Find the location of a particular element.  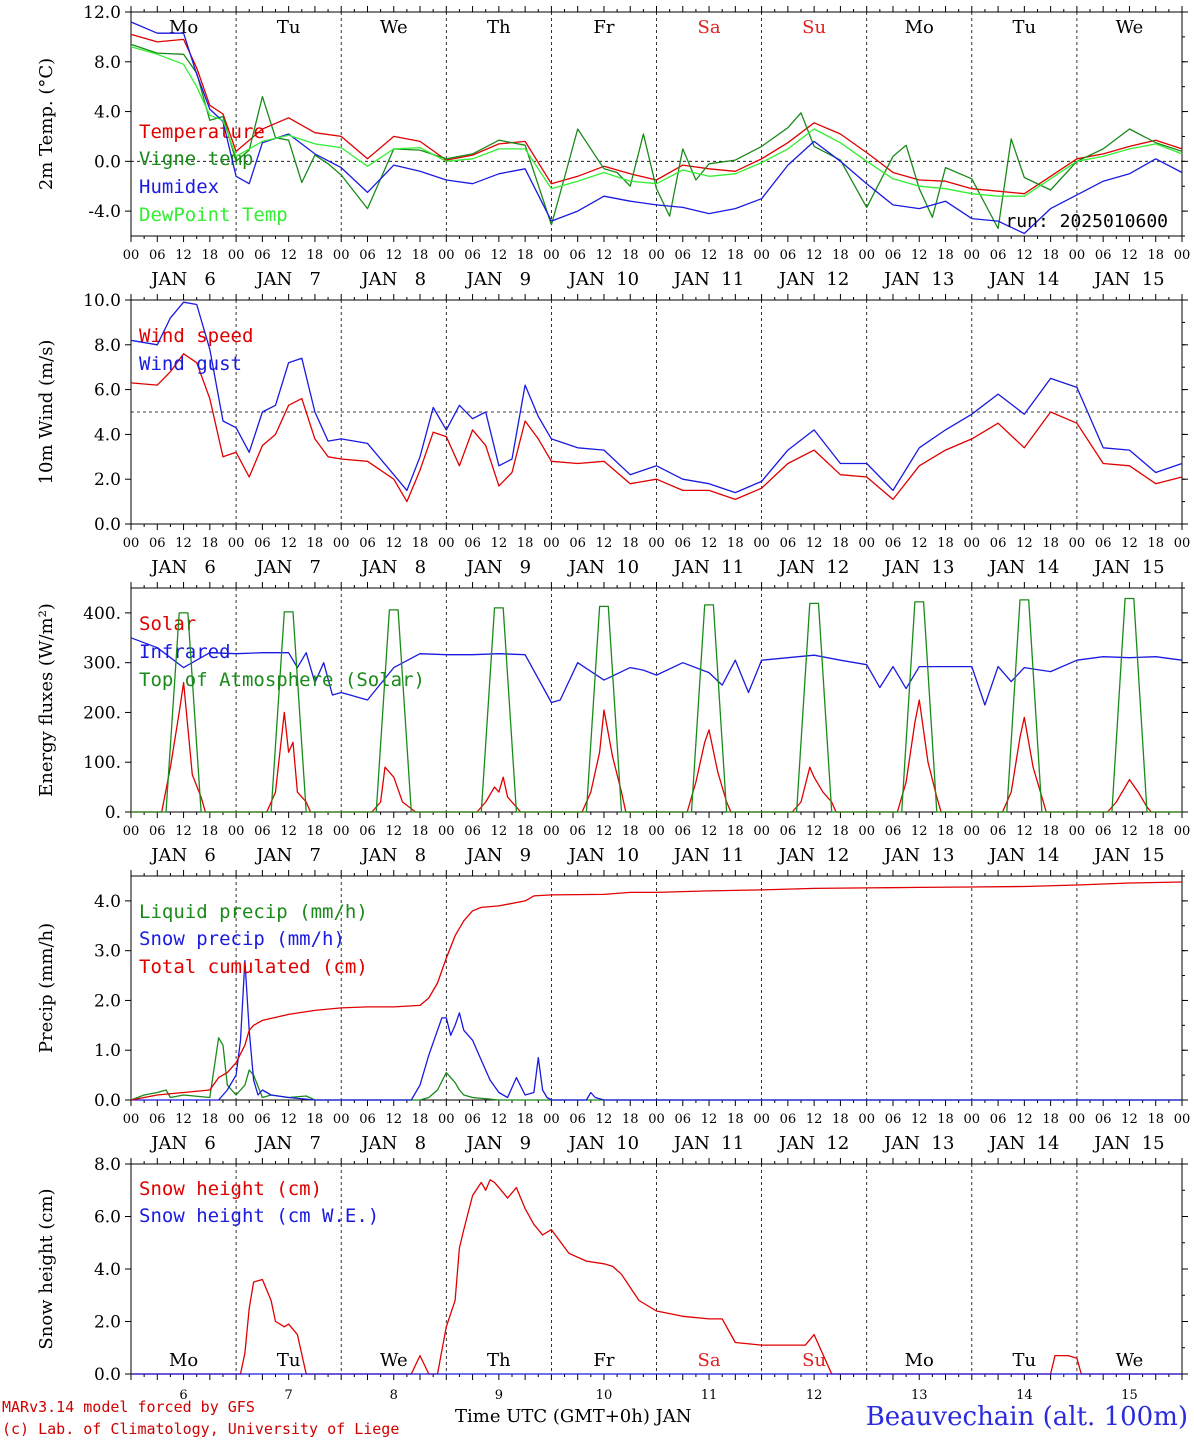

x-date-label: JAN 13 is located at coordinates (918, 855).